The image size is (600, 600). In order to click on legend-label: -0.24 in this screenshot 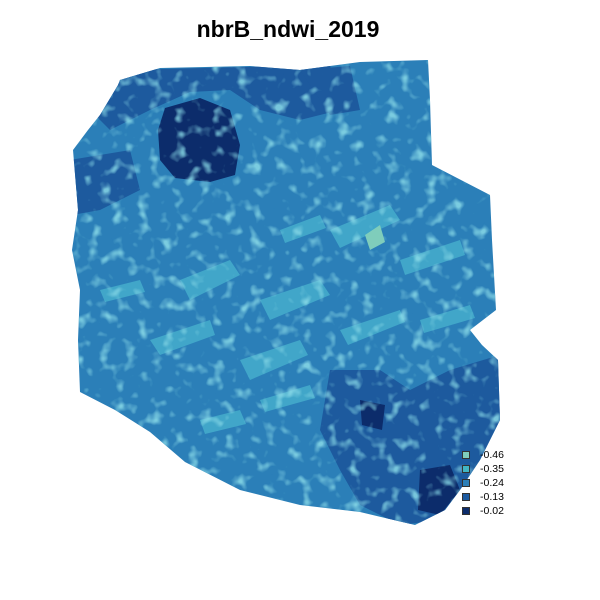, I will do `click(492, 483)`.